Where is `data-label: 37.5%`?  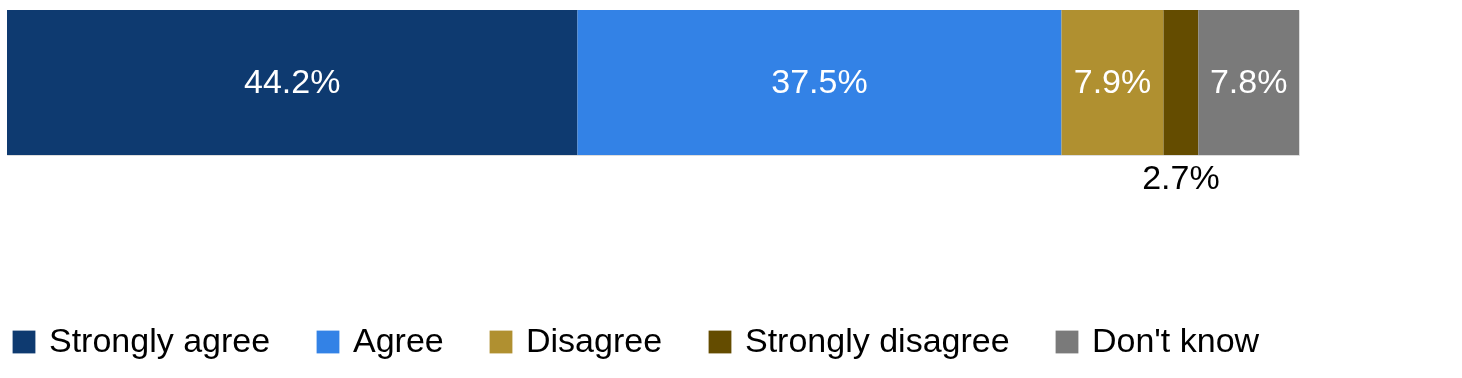
data-label: 37.5% is located at coordinates (819, 80).